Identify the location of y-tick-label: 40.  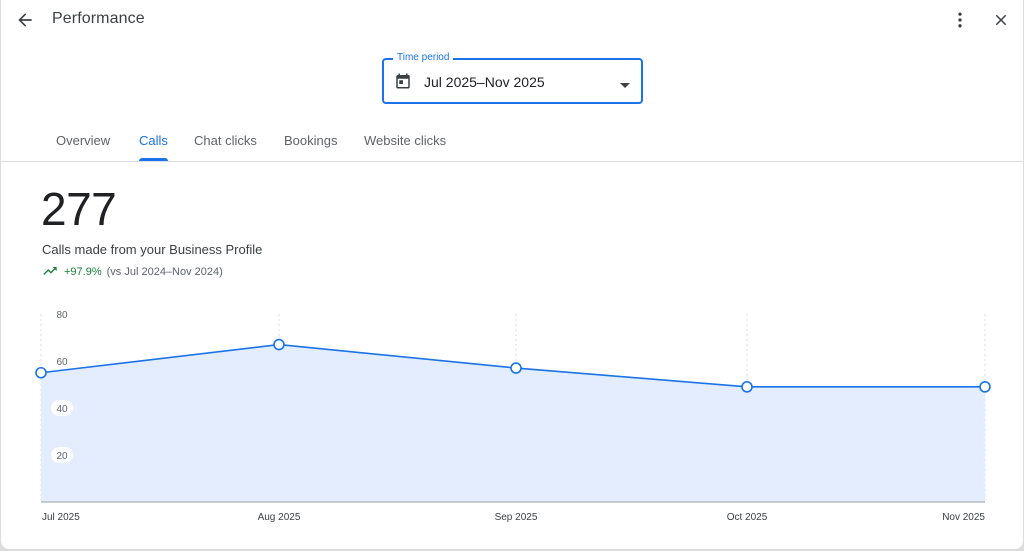
(62, 409).